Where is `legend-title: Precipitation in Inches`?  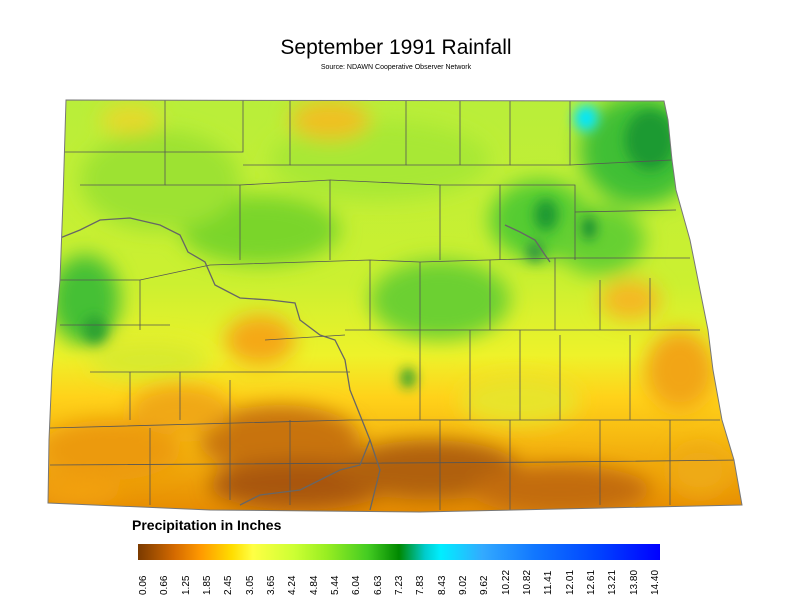
legend-title: Precipitation in Inches is located at coordinates (207, 525).